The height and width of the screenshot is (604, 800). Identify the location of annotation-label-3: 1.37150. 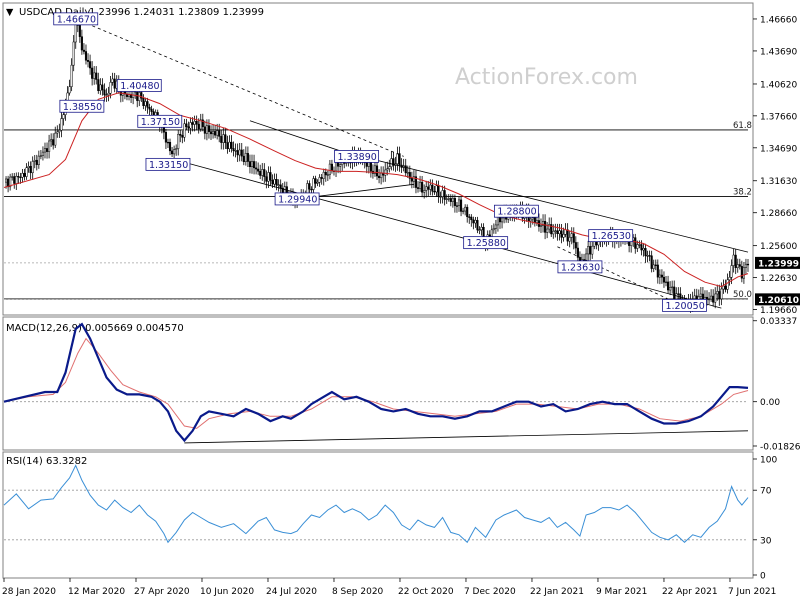
(160, 122).